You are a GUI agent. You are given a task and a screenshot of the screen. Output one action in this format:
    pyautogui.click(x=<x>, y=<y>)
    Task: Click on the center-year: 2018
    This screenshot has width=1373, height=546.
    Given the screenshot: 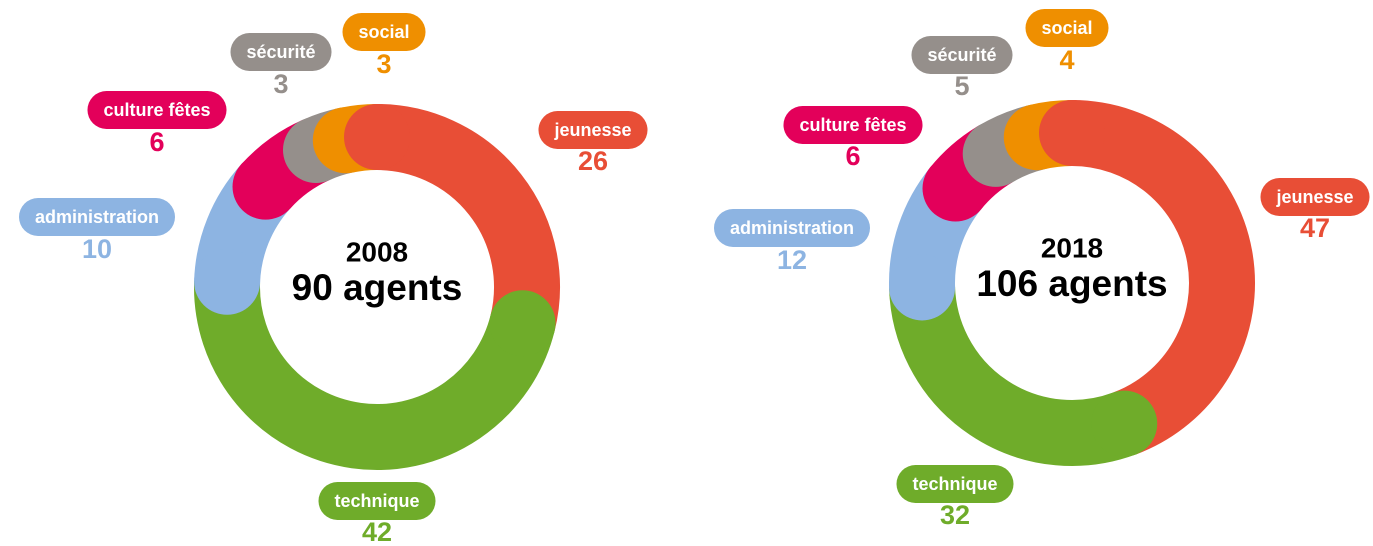 What is the action you would take?
    pyautogui.click(x=1072, y=247)
    